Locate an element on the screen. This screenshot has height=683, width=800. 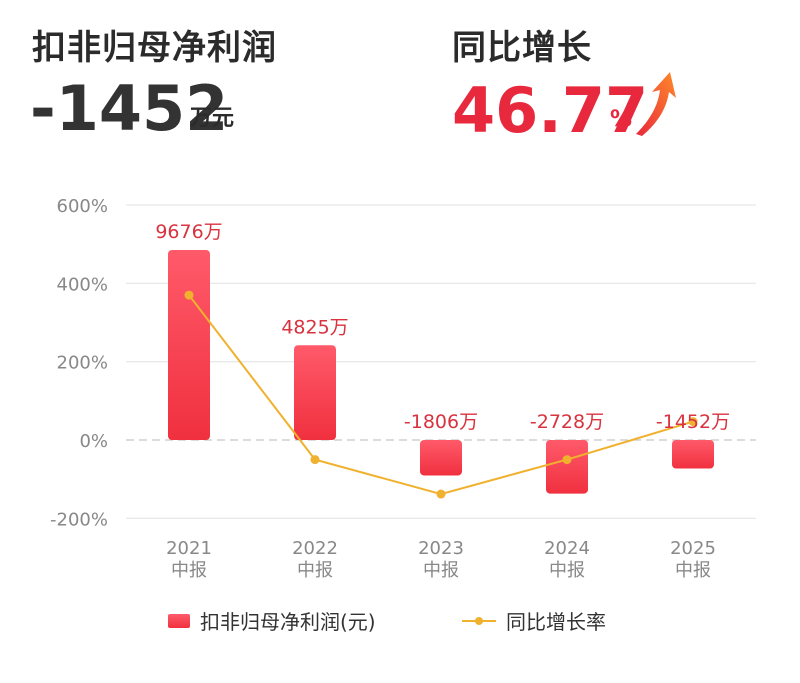
profit-value: -1452 is located at coordinates (129, 108).